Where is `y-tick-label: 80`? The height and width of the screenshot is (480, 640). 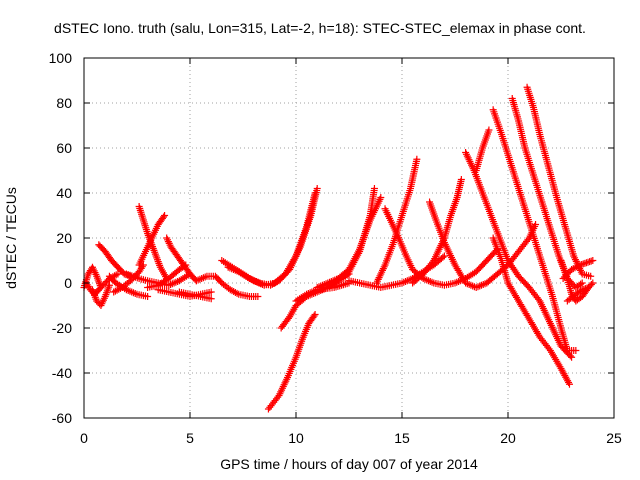 y-tick-label: 80 is located at coordinates (64, 103).